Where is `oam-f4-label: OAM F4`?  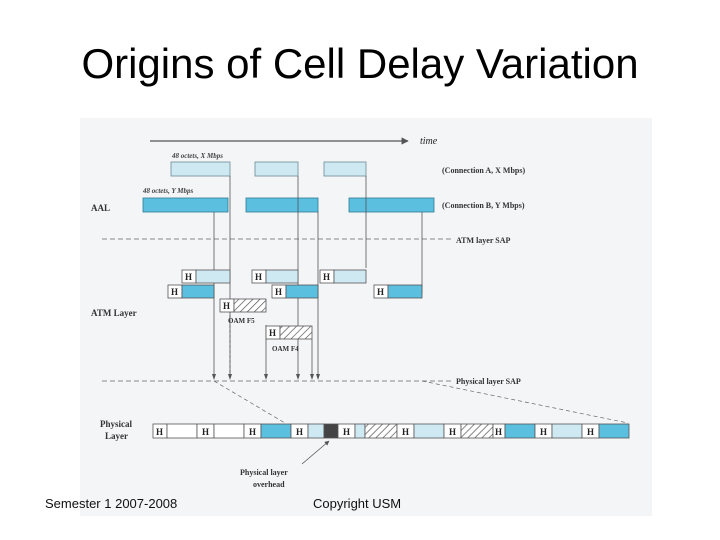 oam-f4-label: OAM F4 is located at coordinates (285, 349).